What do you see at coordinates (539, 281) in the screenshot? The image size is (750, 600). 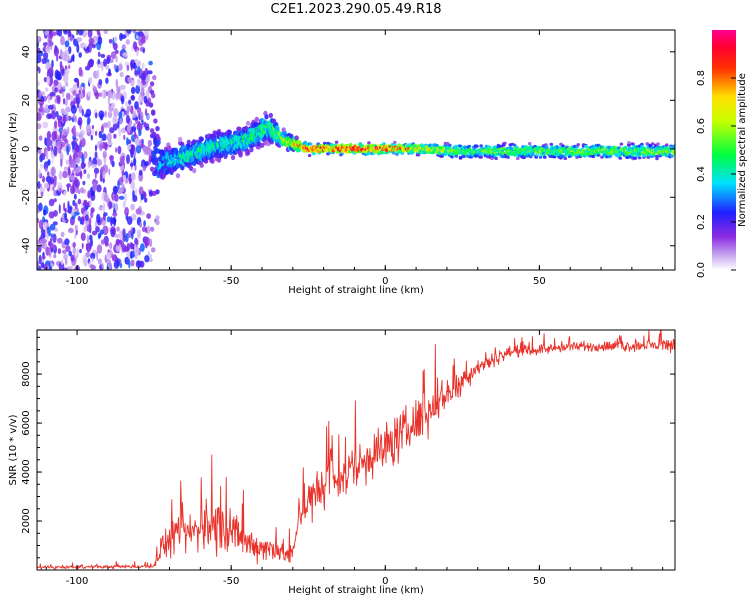 I see `x-tick-label: 50` at bounding box center [539, 281].